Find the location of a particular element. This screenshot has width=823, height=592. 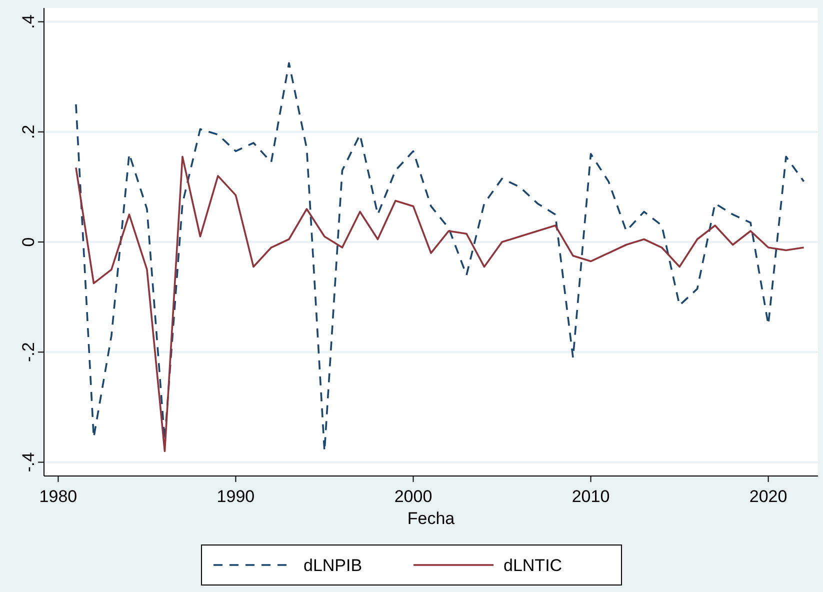

y-tick-label: .4 is located at coordinates (28, 21).